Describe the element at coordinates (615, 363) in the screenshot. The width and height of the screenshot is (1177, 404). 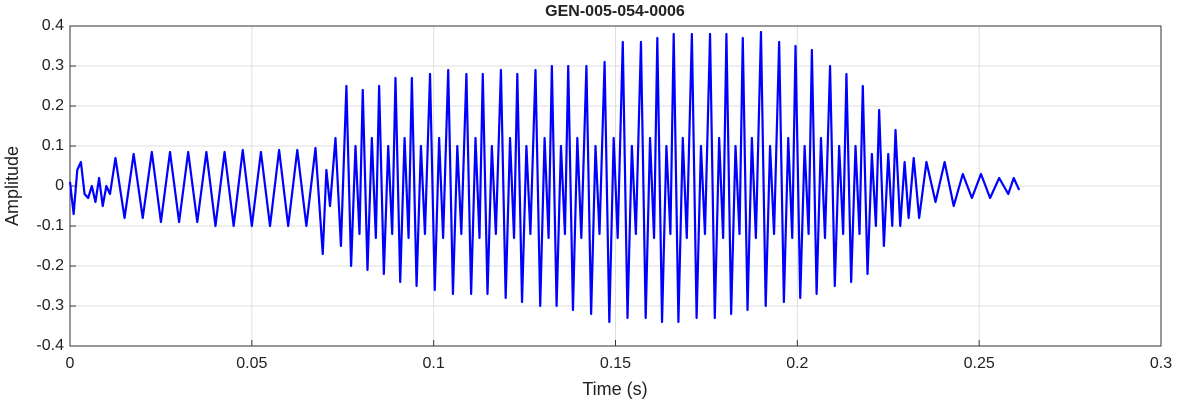
I see `x-tick-label: 0.15` at that location.